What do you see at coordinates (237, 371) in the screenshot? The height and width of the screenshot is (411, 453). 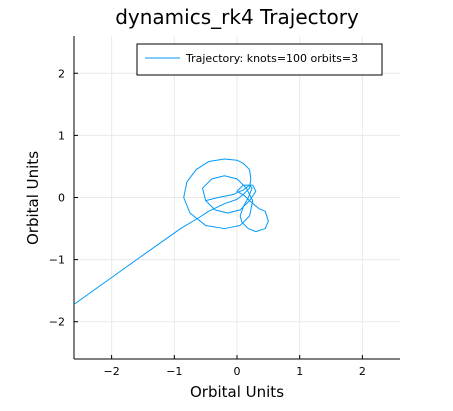 I see `x-tick-label-2: 0` at bounding box center [237, 371].